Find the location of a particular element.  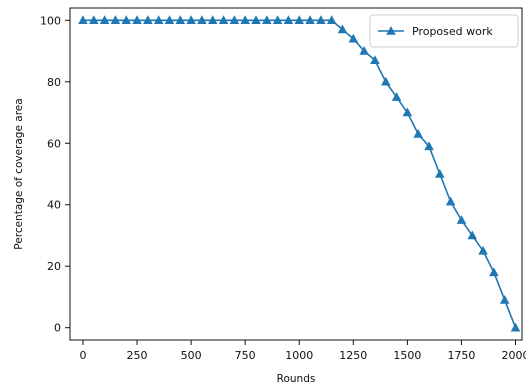

legend: Proposed work is located at coordinates (444, 31).